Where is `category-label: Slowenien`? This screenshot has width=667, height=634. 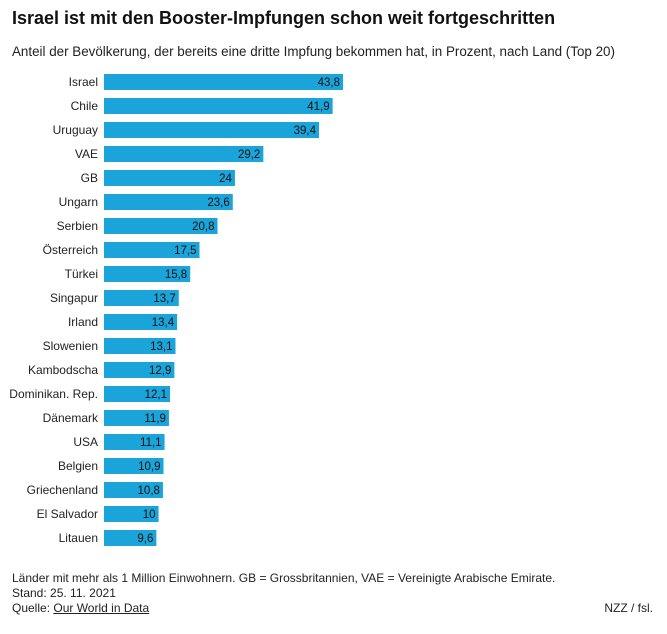
category-label: Slowenien is located at coordinates (70, 346).